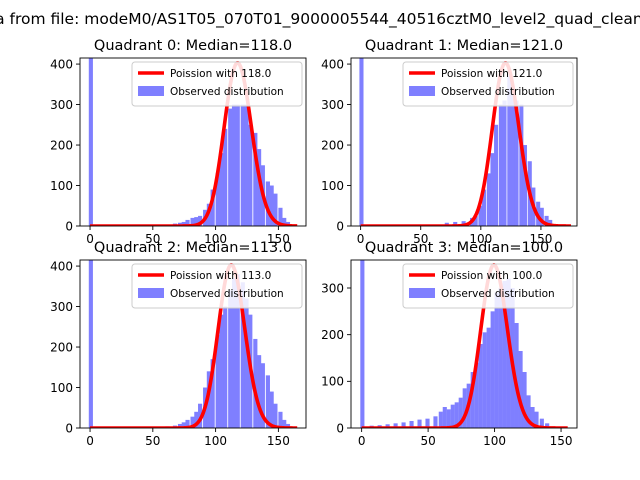 The height and width of the screenshot is (480, 640). What do you see at coordinates (491, 74) in the screenshot?
I see `legend-fit-label: Poission with 121.0` at bounding box center [491, 74].